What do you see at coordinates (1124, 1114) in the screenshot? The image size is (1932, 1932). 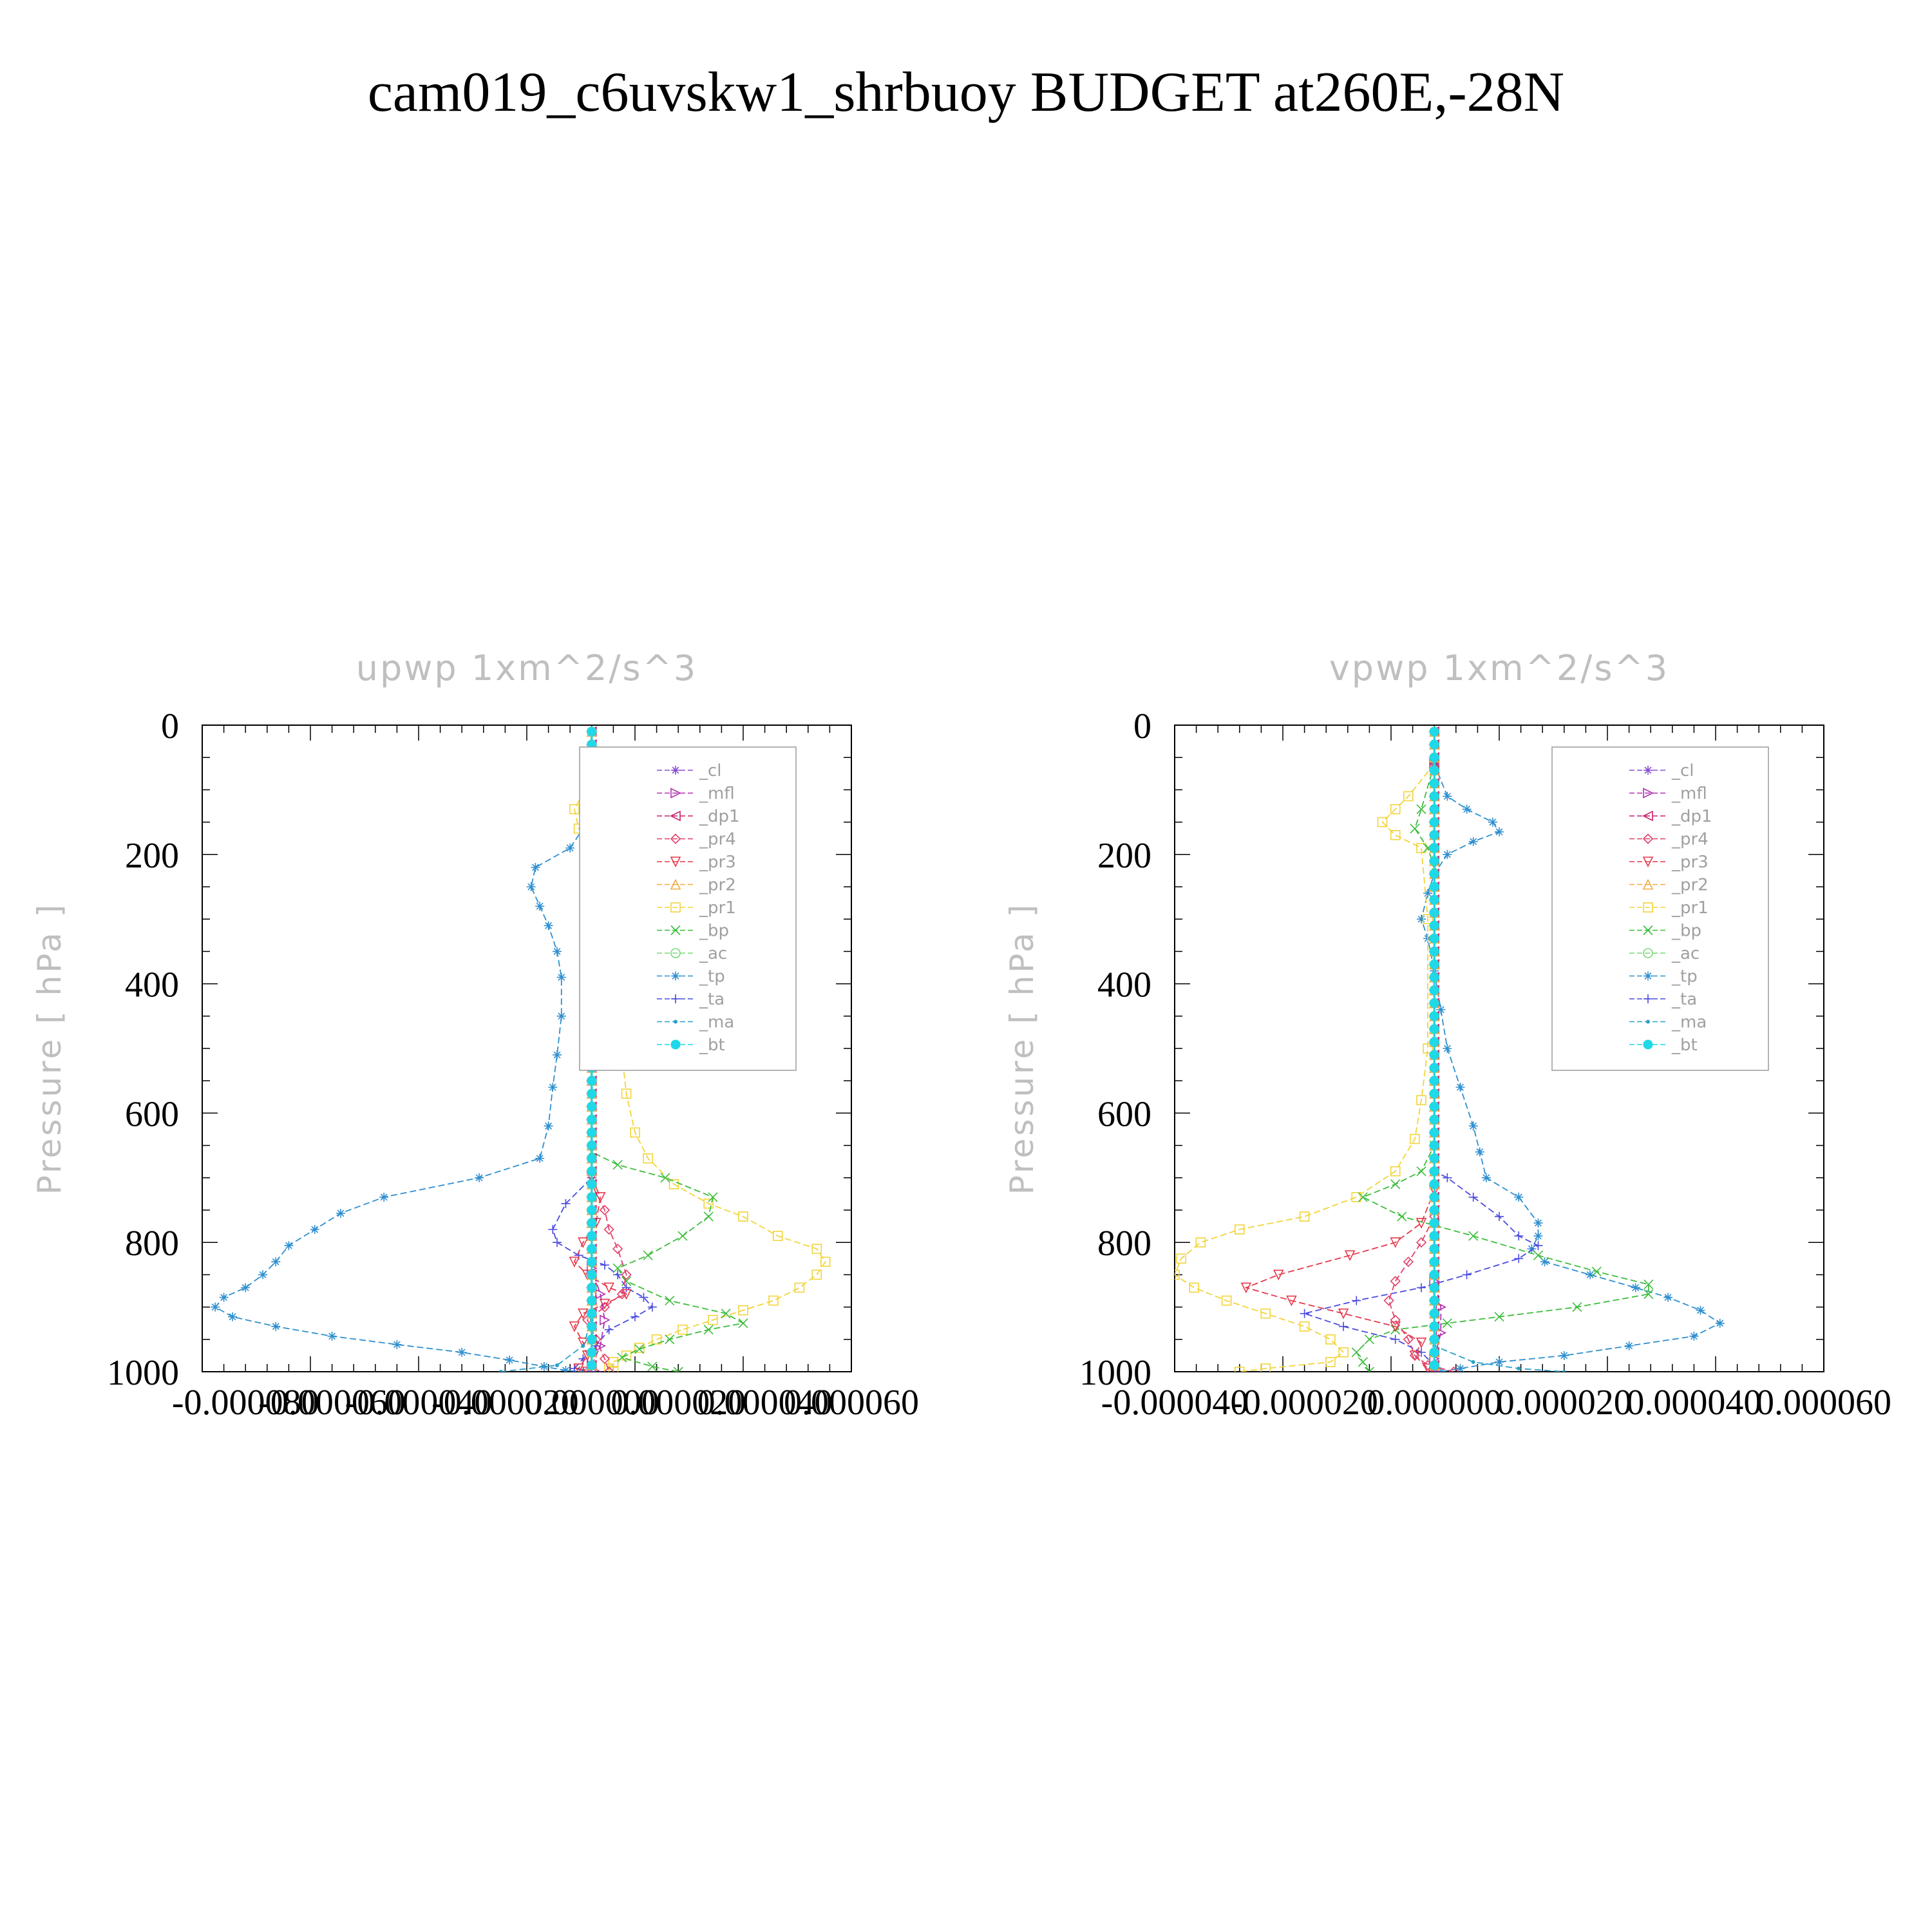 I see `y-tick-label: 600` at bounding box center [1124, 1114].